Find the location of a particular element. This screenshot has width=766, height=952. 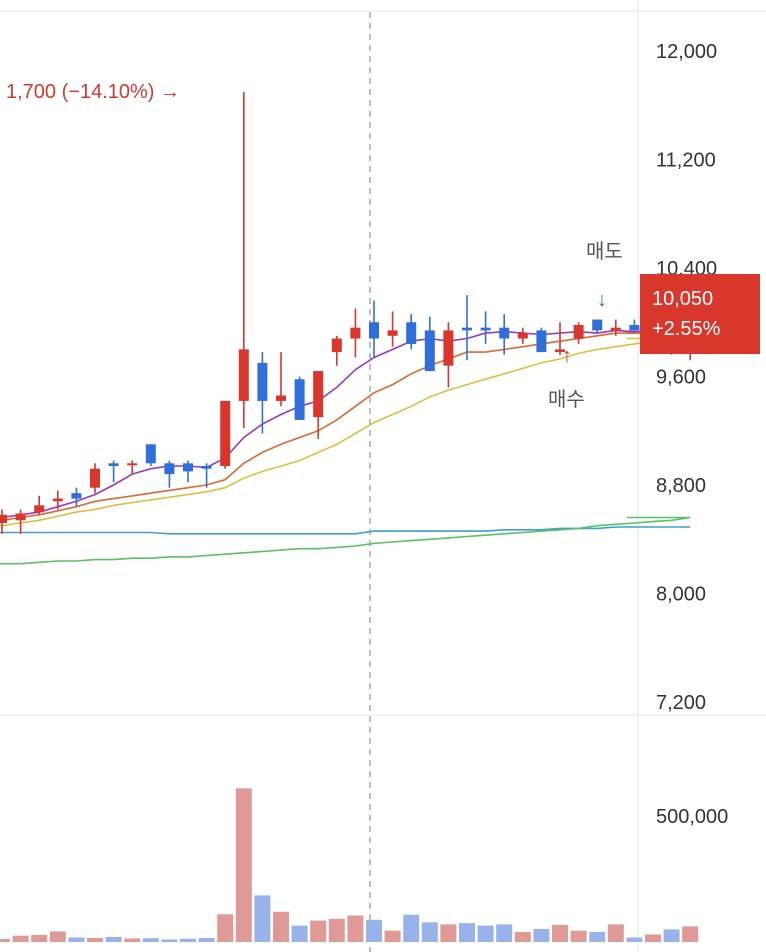

price-tick-label: 8,800 is located at coordinates (681, 486).